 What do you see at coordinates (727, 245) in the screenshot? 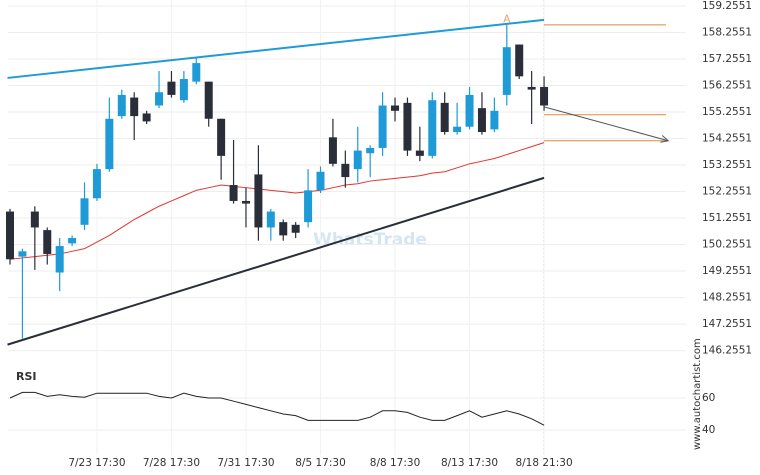
I see `y-tick-label: 150.2551` at bounding box center [727, 245].